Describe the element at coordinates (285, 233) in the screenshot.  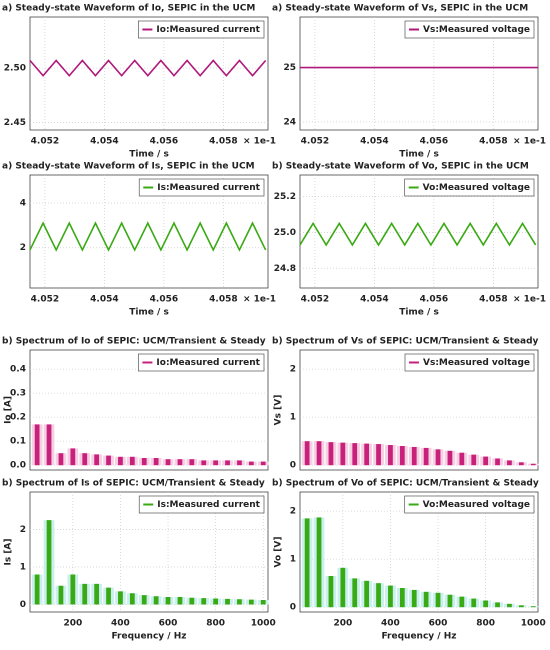
I see `y-tick-label: 25.0` at that location.